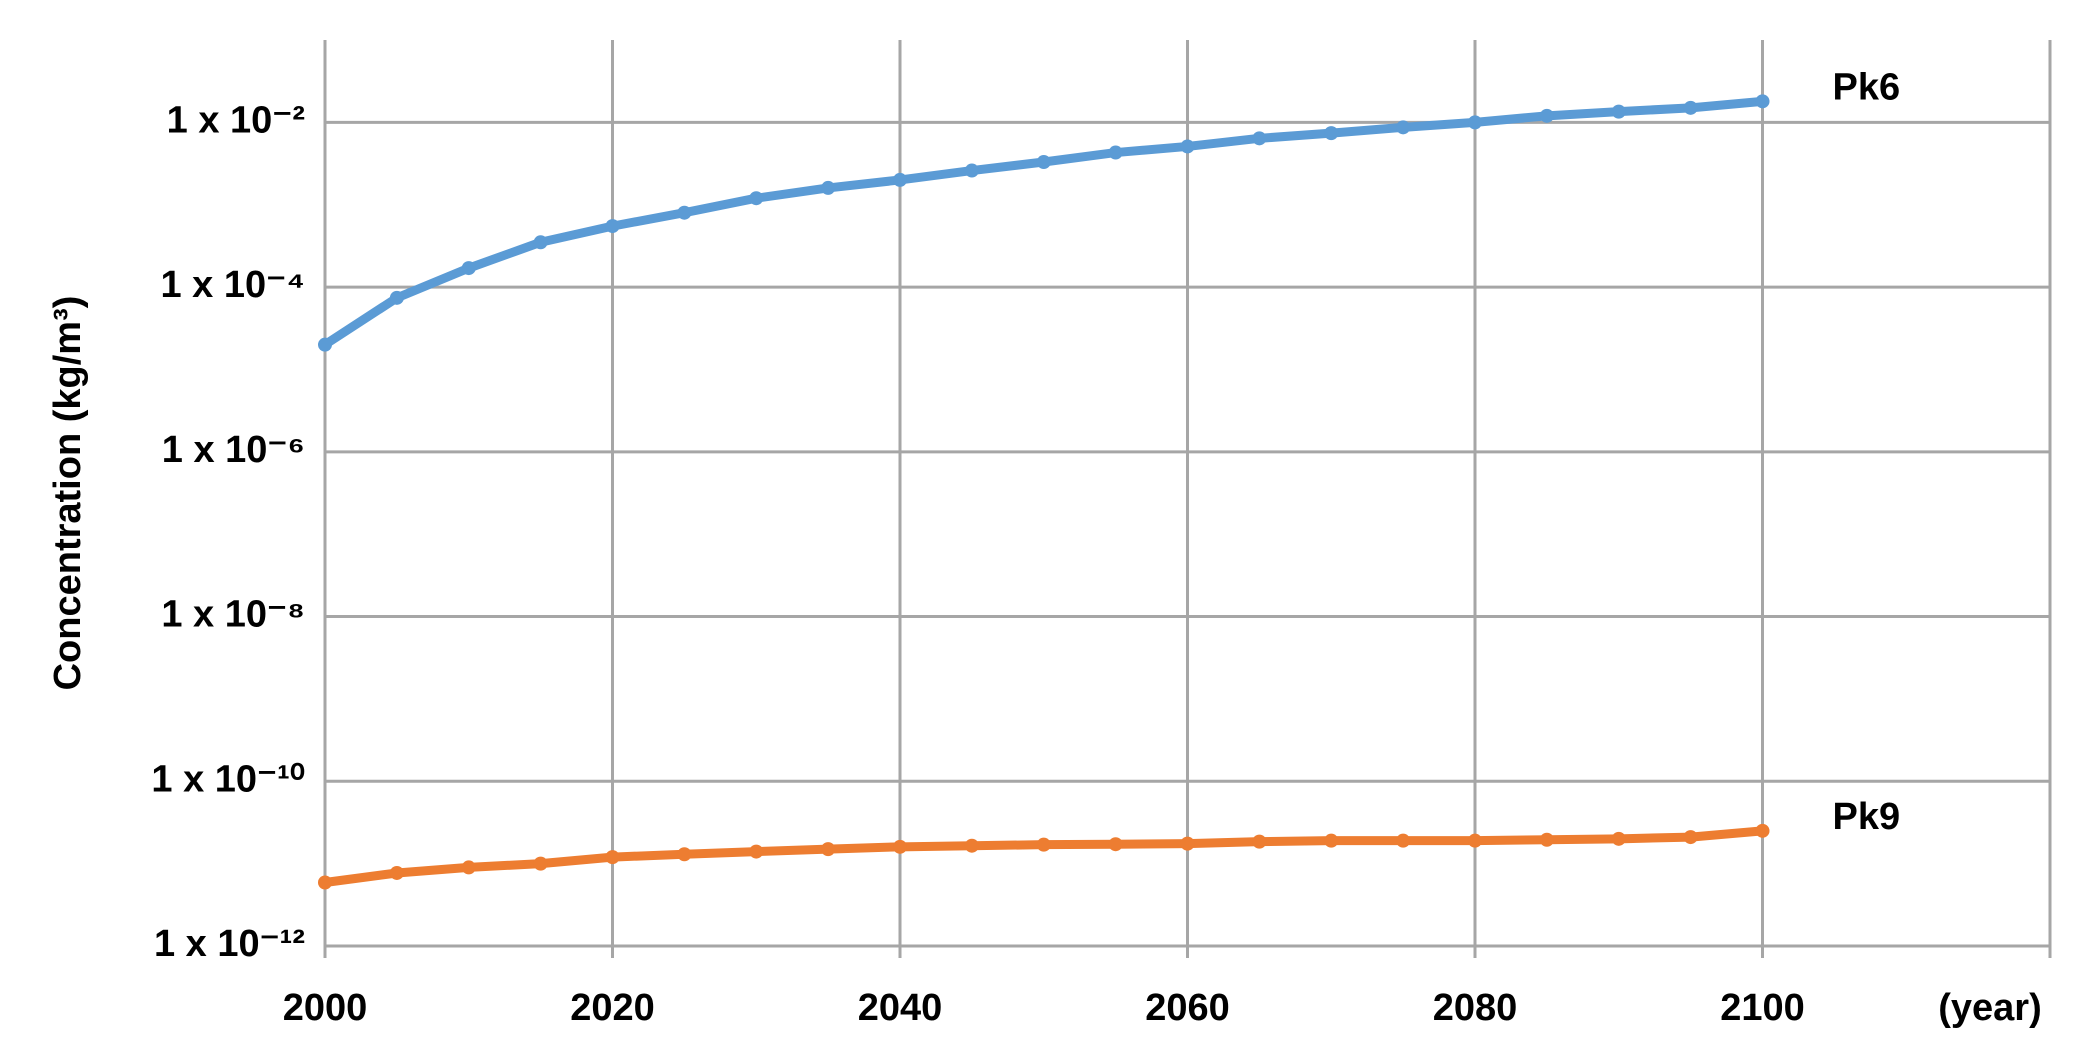 The height and width of the screenshot is (1057, 2089). What do you see at coordinates (612, 1008) in the screenshot?
I see `x-tick-label: 2020` at bounding box center [612, 1008].